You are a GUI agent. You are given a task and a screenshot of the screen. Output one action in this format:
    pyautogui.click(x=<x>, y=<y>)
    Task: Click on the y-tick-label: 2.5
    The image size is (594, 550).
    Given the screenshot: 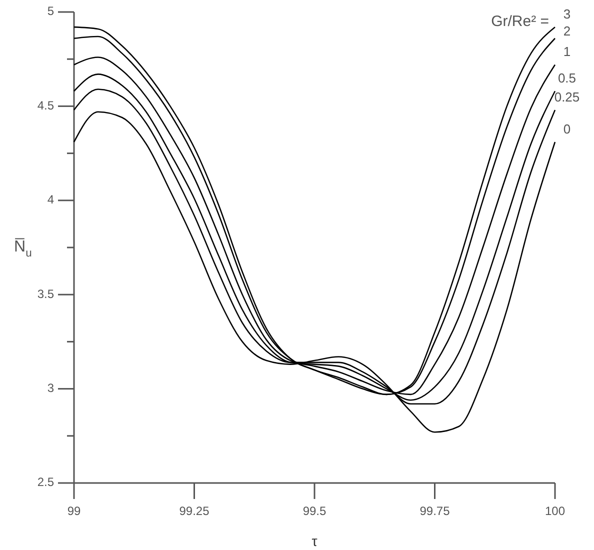 What is the action you would take?
    pyautogui.click(x=45, y=482)
    